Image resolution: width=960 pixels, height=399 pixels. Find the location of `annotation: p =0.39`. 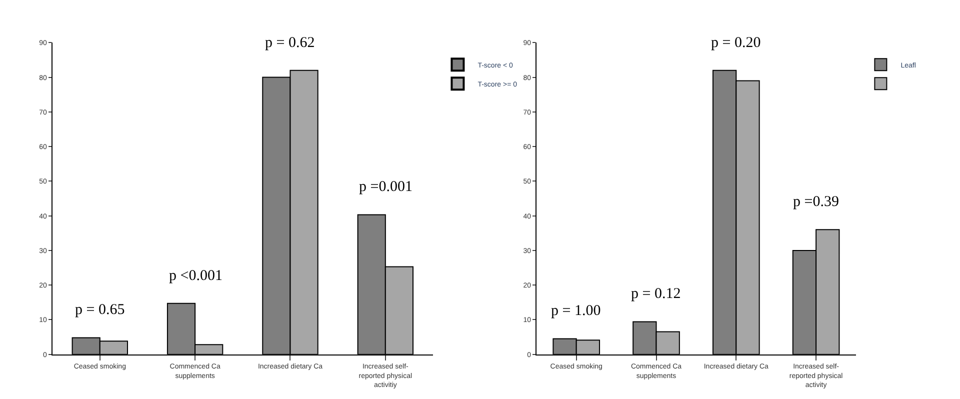

annotation: p =0.39 is located at coordinates (816, 202).